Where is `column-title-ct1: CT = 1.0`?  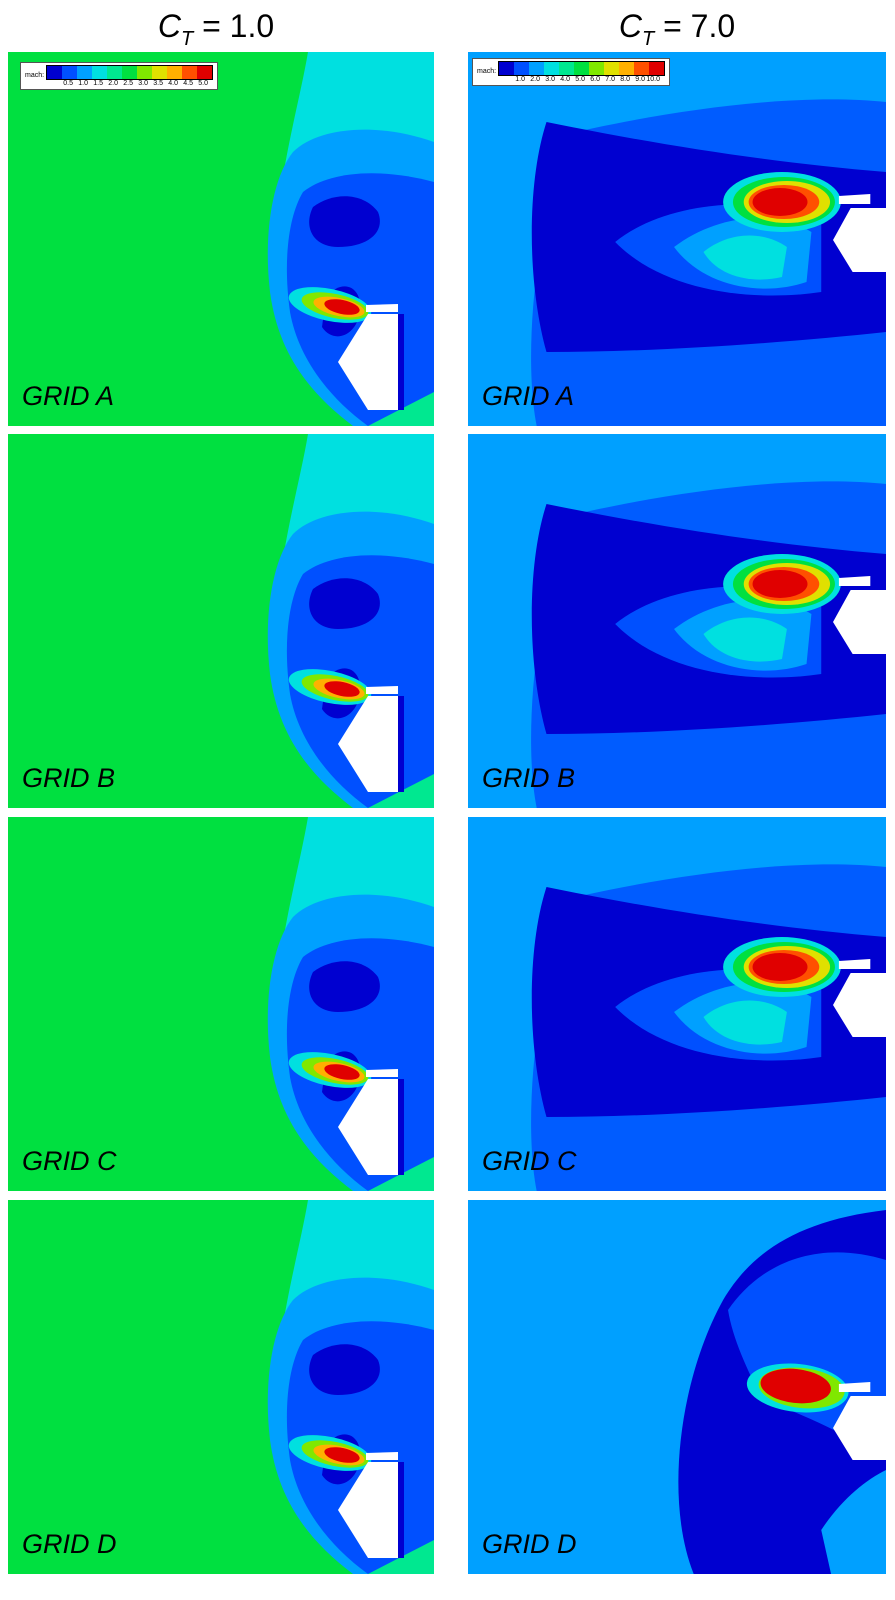 column-title-ct1: CT = 1.0 is located at coordinates (216, 27).